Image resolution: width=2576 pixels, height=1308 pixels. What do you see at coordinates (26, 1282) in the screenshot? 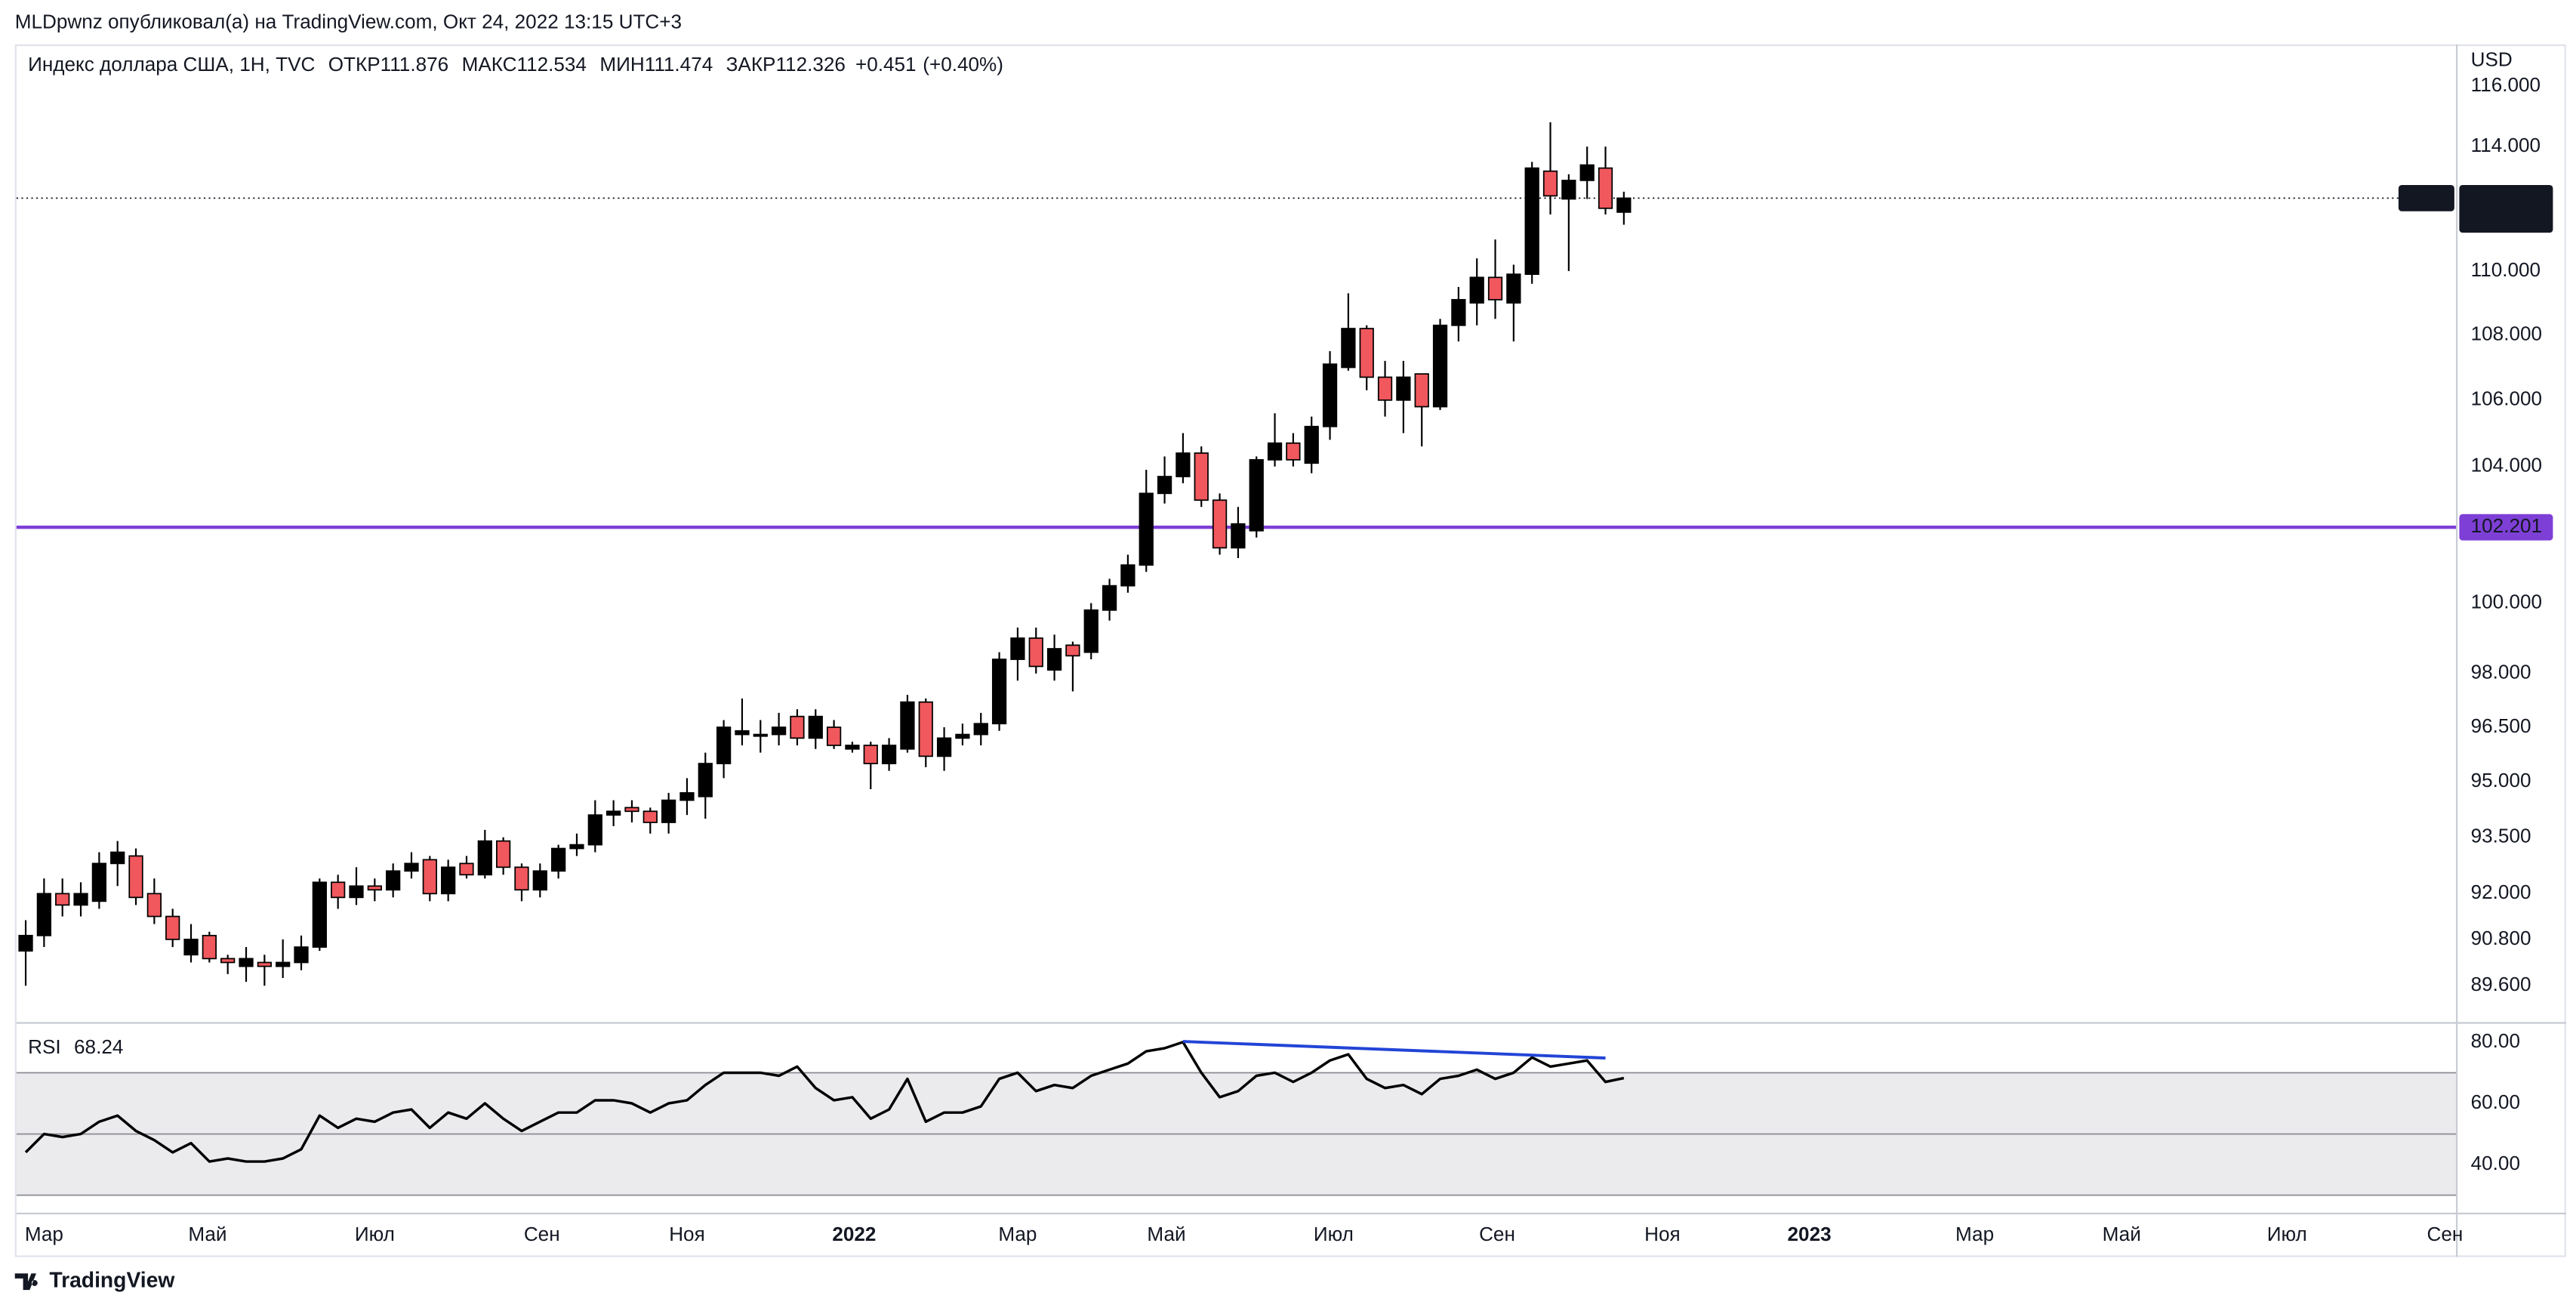
I see `brand-logo` at bounding box center [26, 1282].